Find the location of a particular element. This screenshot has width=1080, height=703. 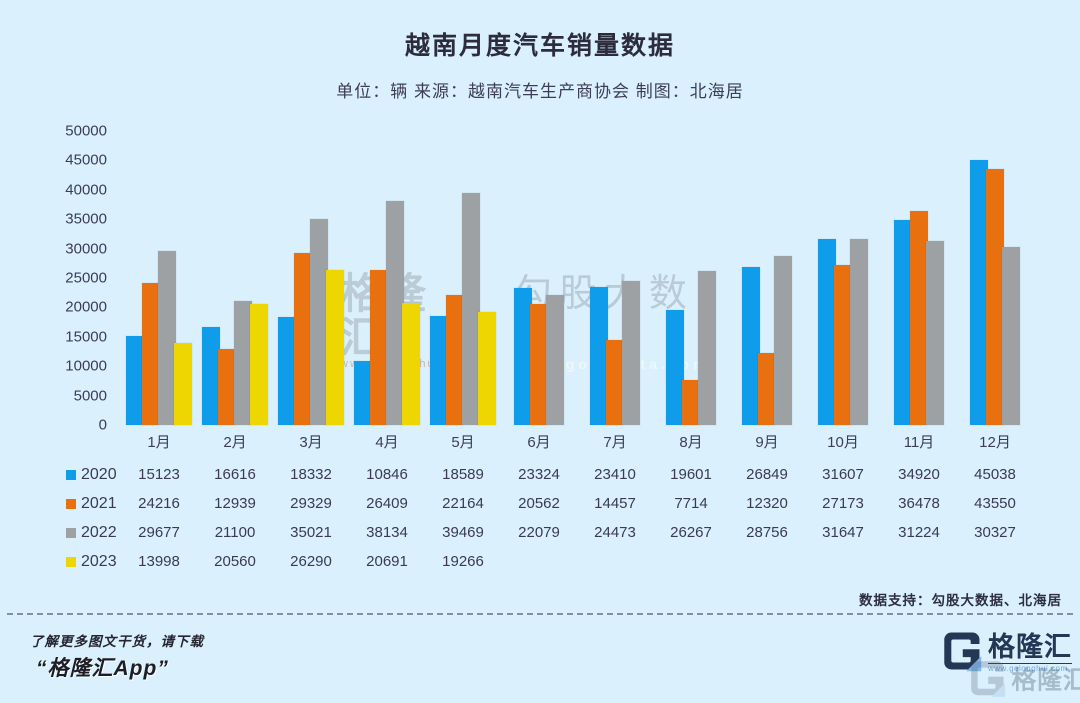

table-cell-2020-8月: 19601 is located at coordinates (691, 474).